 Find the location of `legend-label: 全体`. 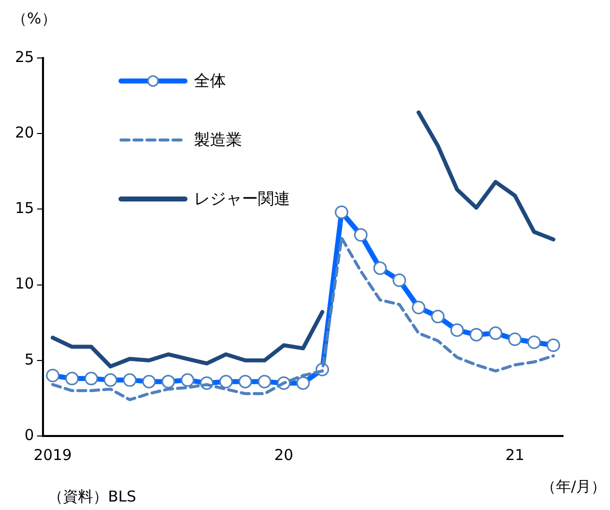

legend-label: 全体 is located at coordinates (210, 81).